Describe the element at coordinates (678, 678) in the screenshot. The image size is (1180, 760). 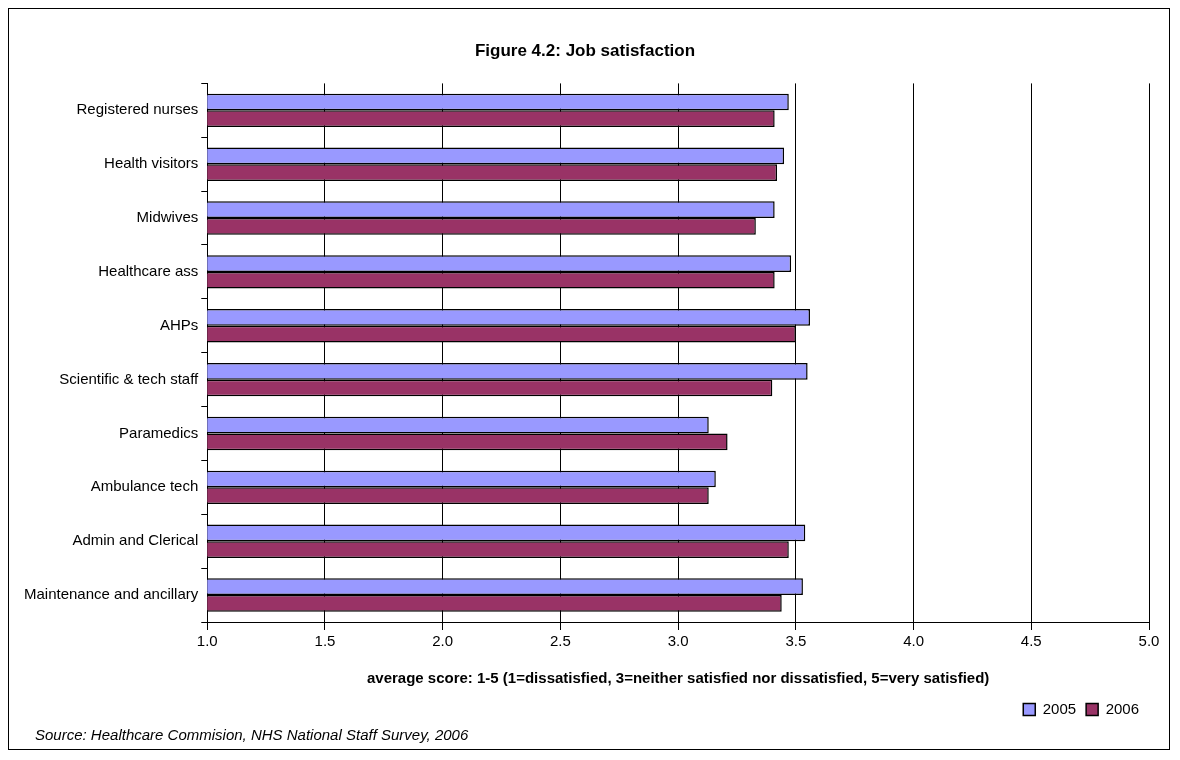
I see `x-axis-title: average score: 1-5 (1=dissatisfied, 3=neither satisfied nor dissatisfied, 5=very satisfied)` at that location.